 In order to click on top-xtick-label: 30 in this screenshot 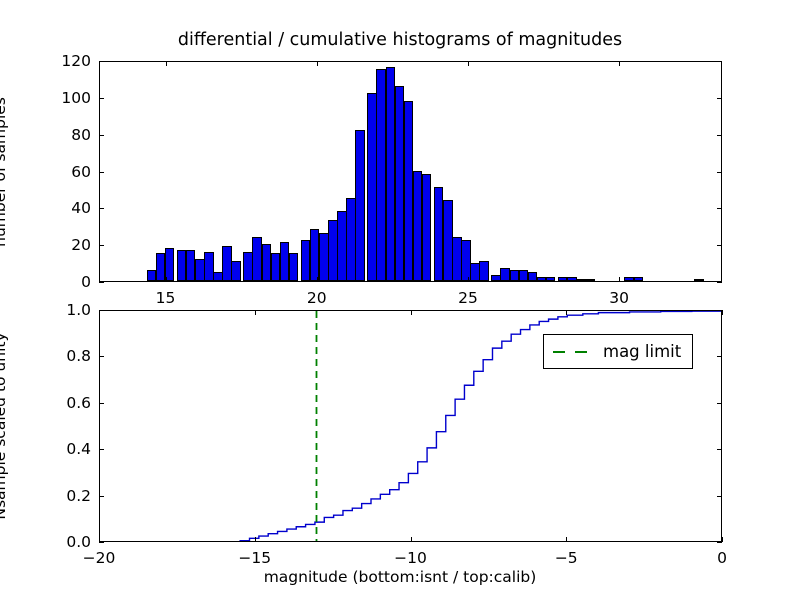, I will do `click(619, 298)`.